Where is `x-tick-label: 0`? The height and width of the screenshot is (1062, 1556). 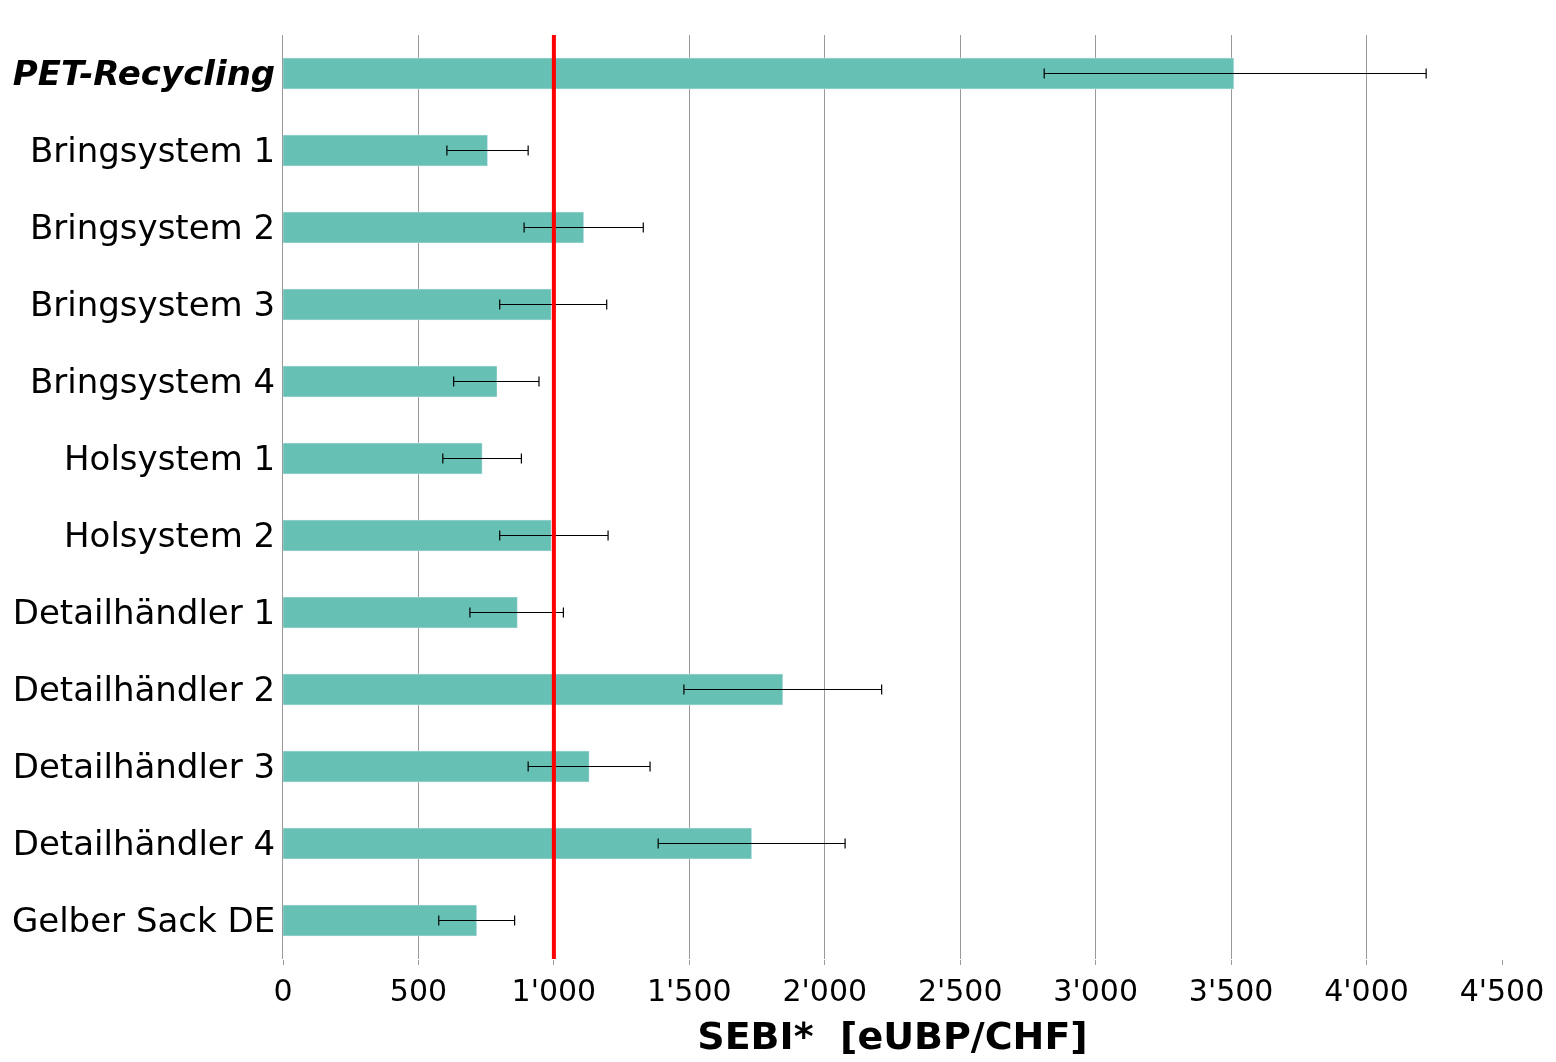
x-tick-label: 0 is located at coordinates (283, 990).